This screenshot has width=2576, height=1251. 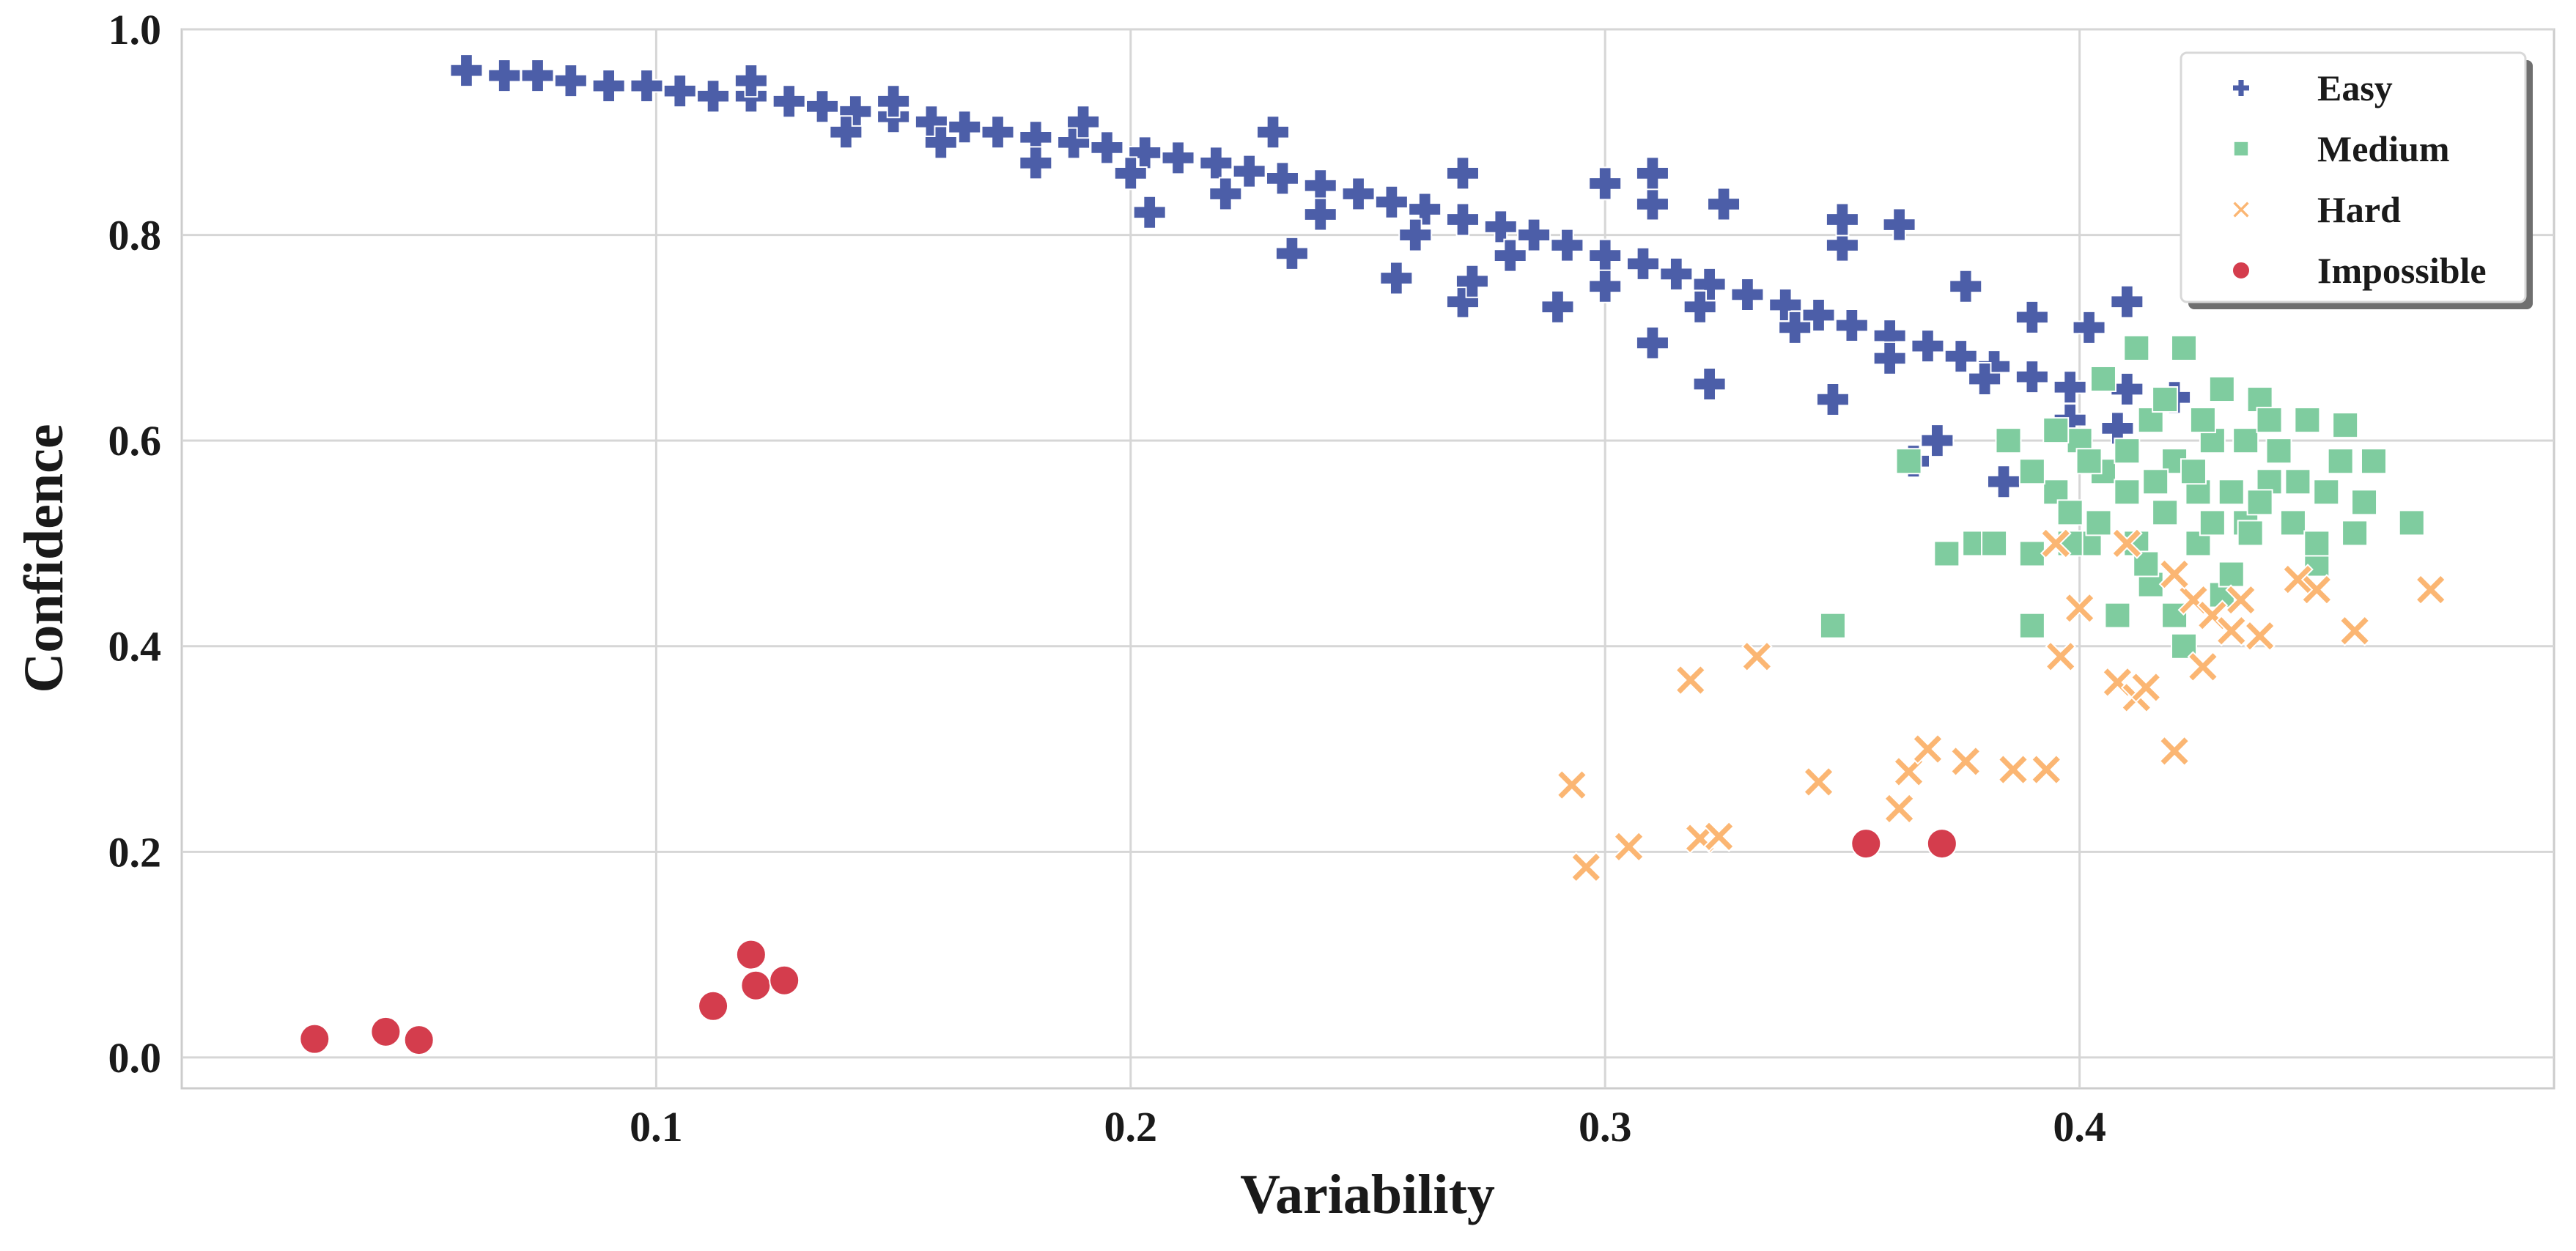 I want to click on x-tick-label: 0.2, so click(x=1131, y=1127).